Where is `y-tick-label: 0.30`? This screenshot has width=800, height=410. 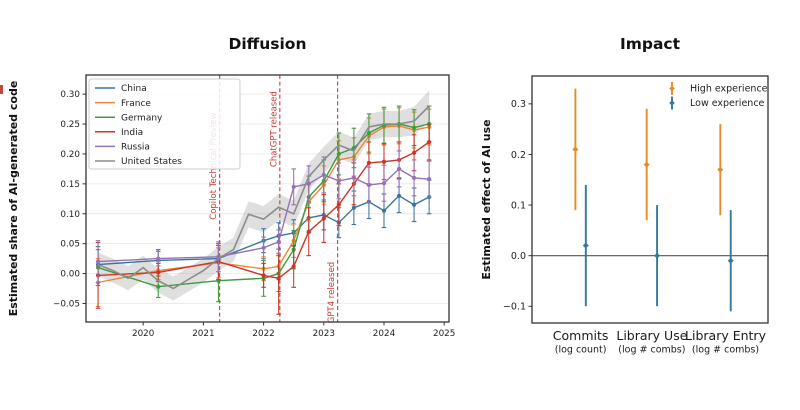 y-tick-label: 0.30 is located at coordinates (70, 95).